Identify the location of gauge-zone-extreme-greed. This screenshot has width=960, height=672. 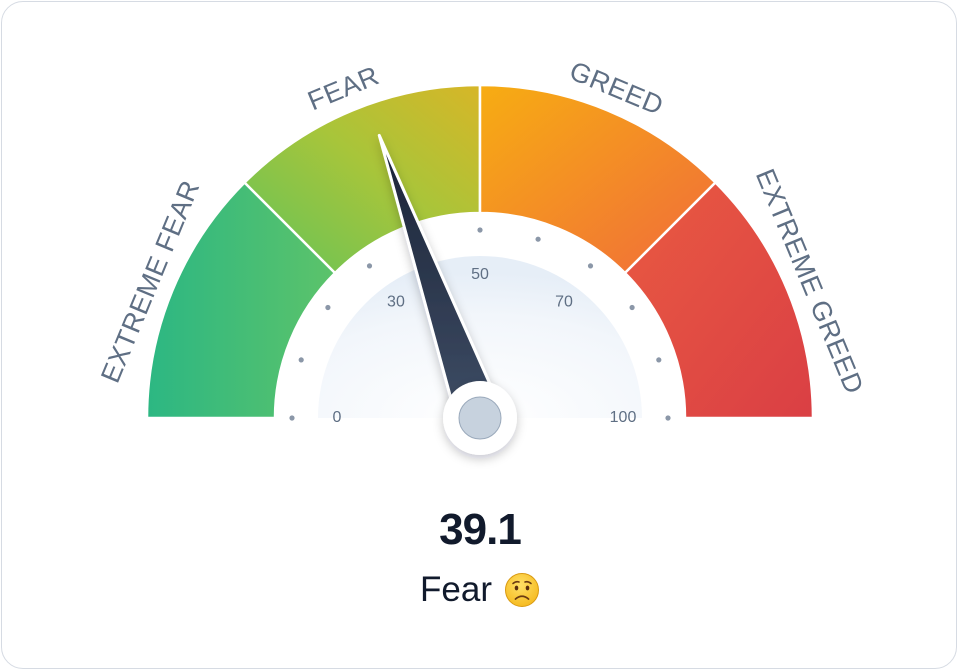
(719, 300).